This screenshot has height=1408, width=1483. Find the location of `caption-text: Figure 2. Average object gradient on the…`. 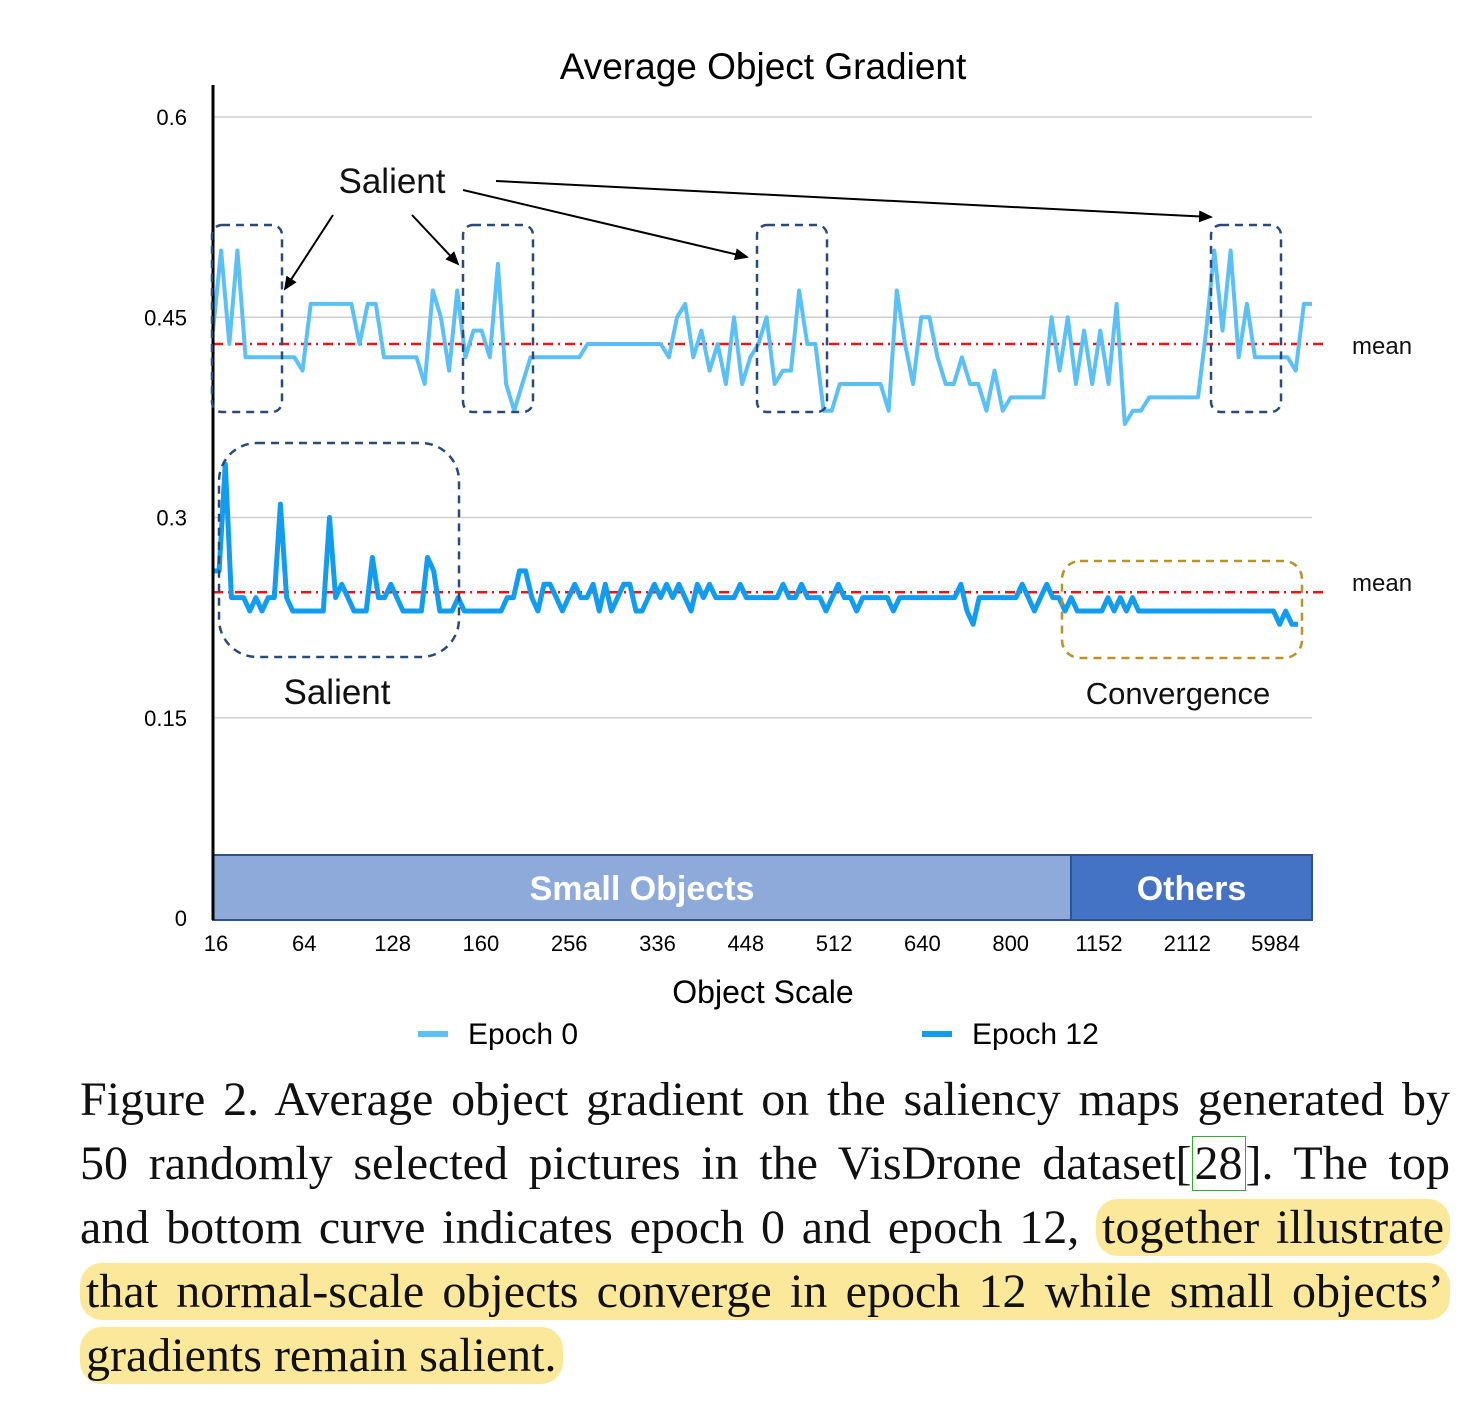

caption-text: Figure 2. Average object gradient on the… is located at coordinates (765, 1131).